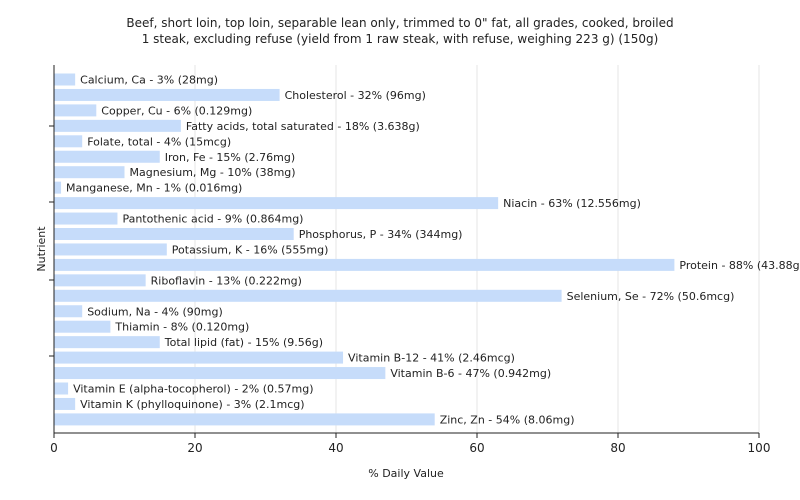  What do you see at coordinates (154, 188) in the screenshot?
I see `bar-label-7: Manganese, Mn - 1% (0.016mg)` at bounding box center [154, 188].